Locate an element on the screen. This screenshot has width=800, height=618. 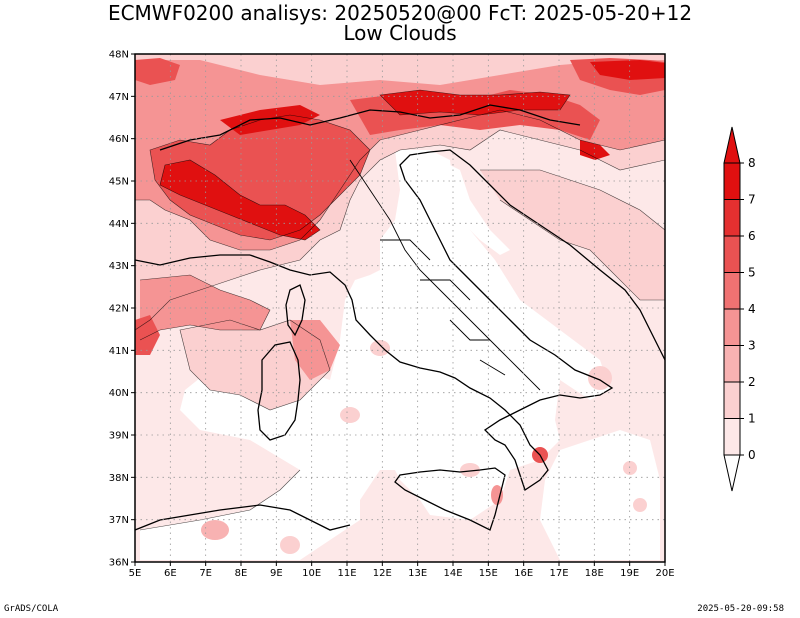
cloud-cell-ionian is located at coordinates (470, 470).